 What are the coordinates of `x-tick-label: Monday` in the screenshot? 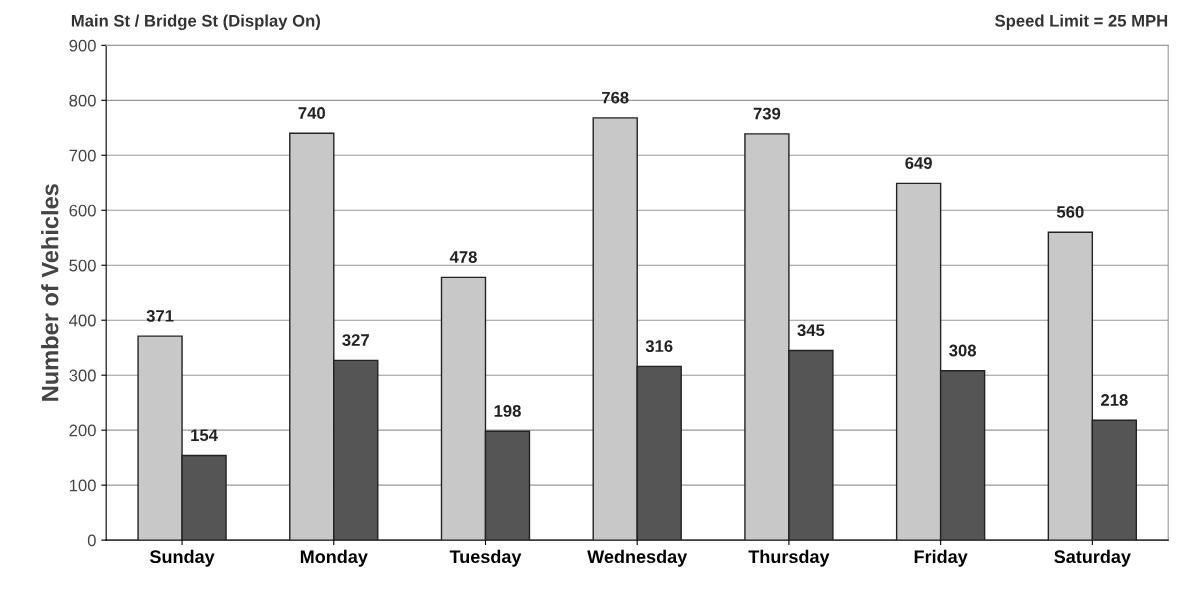 It's located at (334, 558).